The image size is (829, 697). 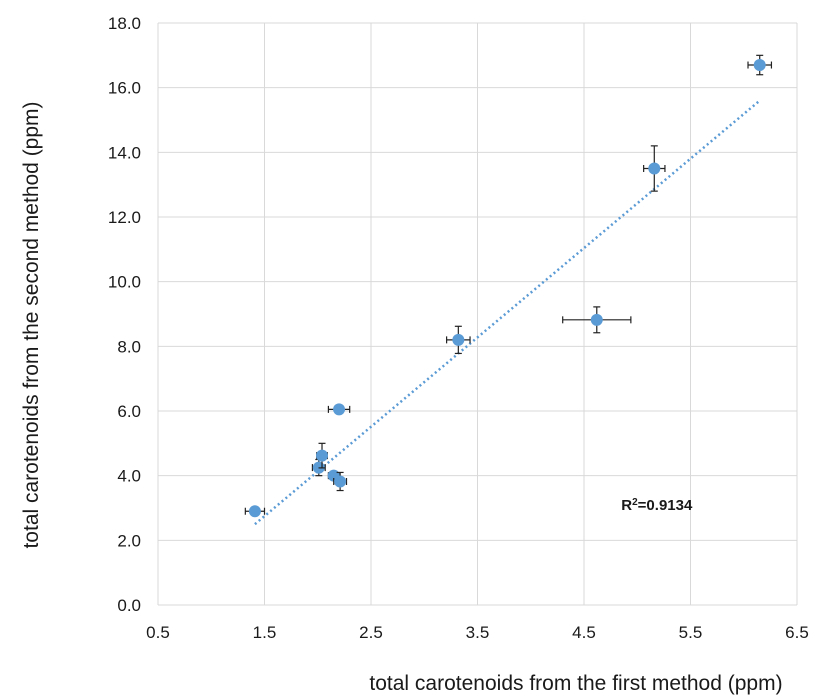 I want to click on y-tick-label: 6.0, so click(x=129, y=411).